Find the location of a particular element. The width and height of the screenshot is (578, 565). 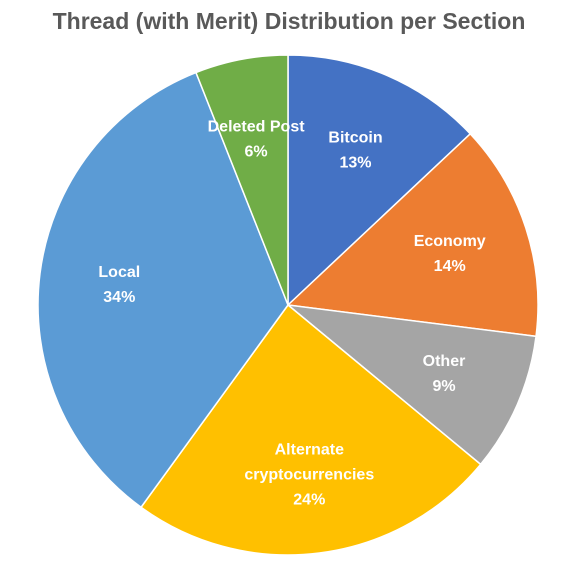

pie-slice-deleted-post is located at coordinates (241, 180).